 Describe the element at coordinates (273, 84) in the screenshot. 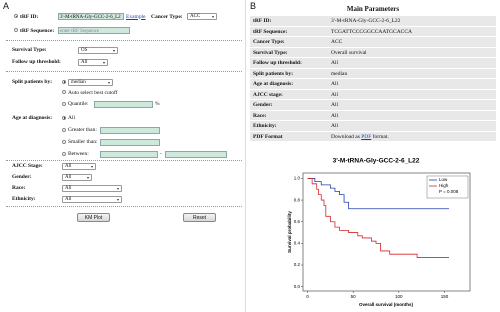

I see `cell: Age at diagnosis:` at that location.